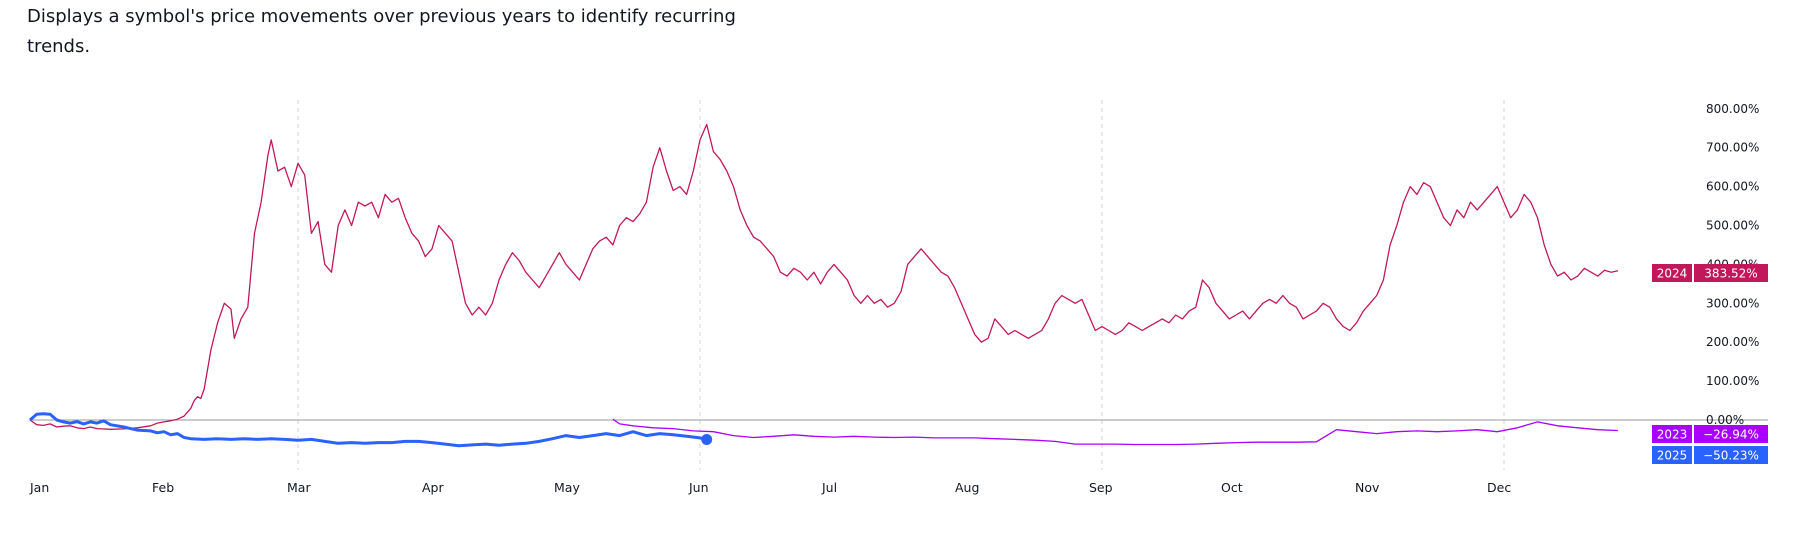  Describe the element at coordinates (1232, 487) in the screenshot. I see `x-tick-label-oct: Oct` at that location.